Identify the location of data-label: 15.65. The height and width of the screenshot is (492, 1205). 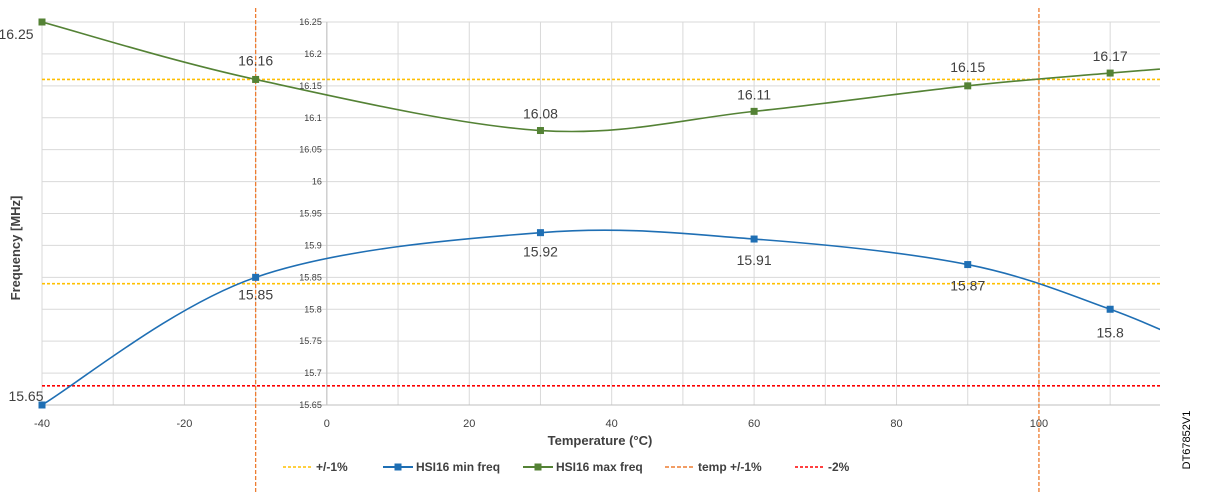
(25, 396).